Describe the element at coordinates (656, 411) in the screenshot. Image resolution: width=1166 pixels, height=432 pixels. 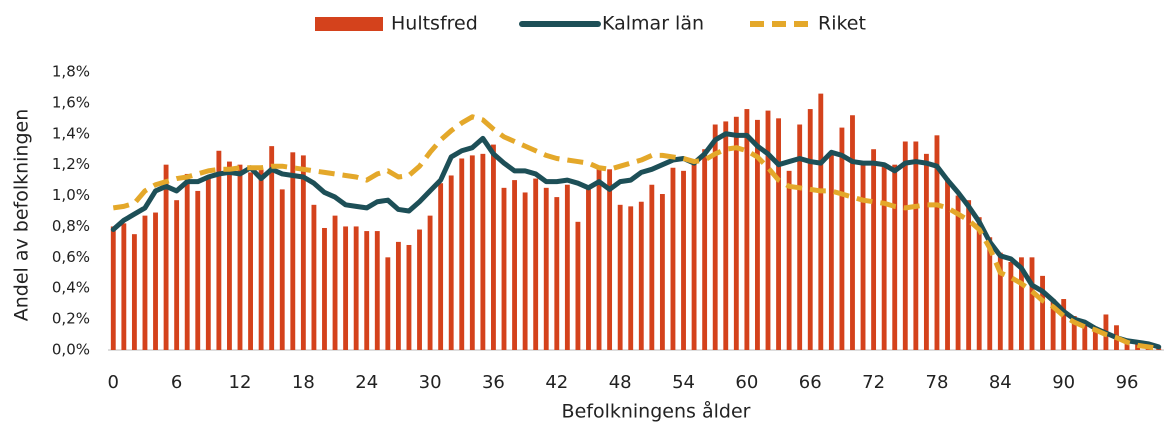
I see `x-axis-label: Befolkningens ålder` at that location.